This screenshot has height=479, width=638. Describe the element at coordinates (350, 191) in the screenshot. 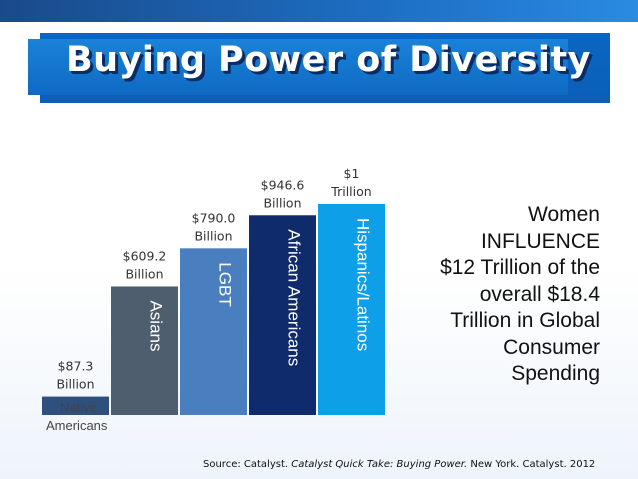

I see `value-label: Trillion` at that location.